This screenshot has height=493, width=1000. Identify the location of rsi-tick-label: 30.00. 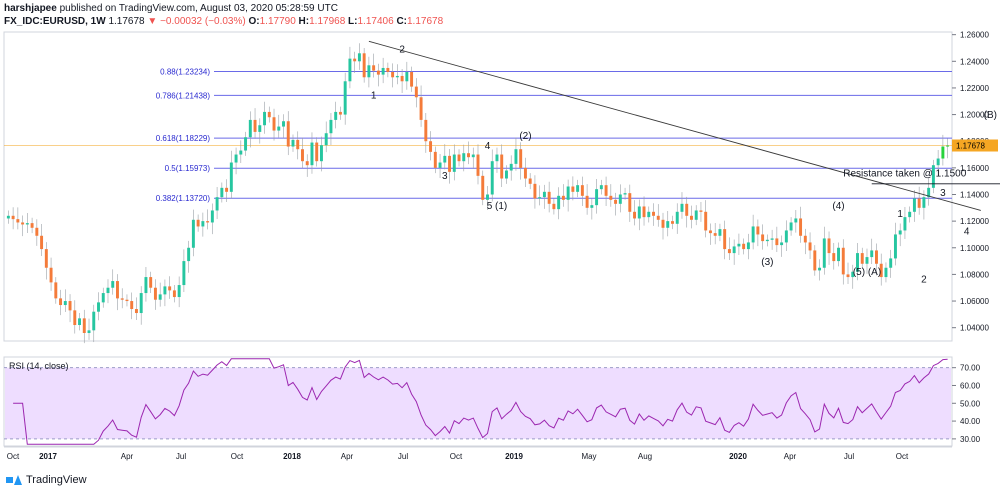
(970, 439).